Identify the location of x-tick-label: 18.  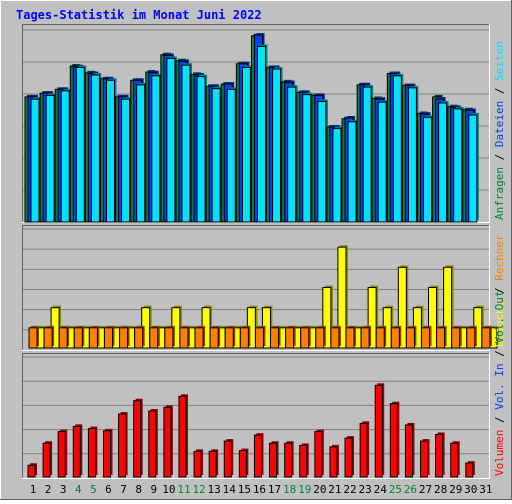
(289, 489).